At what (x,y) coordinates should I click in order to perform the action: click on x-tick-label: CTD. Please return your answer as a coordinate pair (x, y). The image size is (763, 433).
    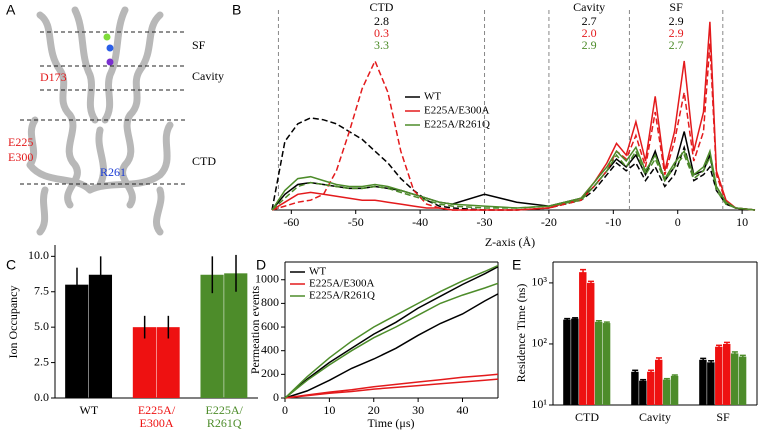
    Looking at the image, I should click on (587, 417).